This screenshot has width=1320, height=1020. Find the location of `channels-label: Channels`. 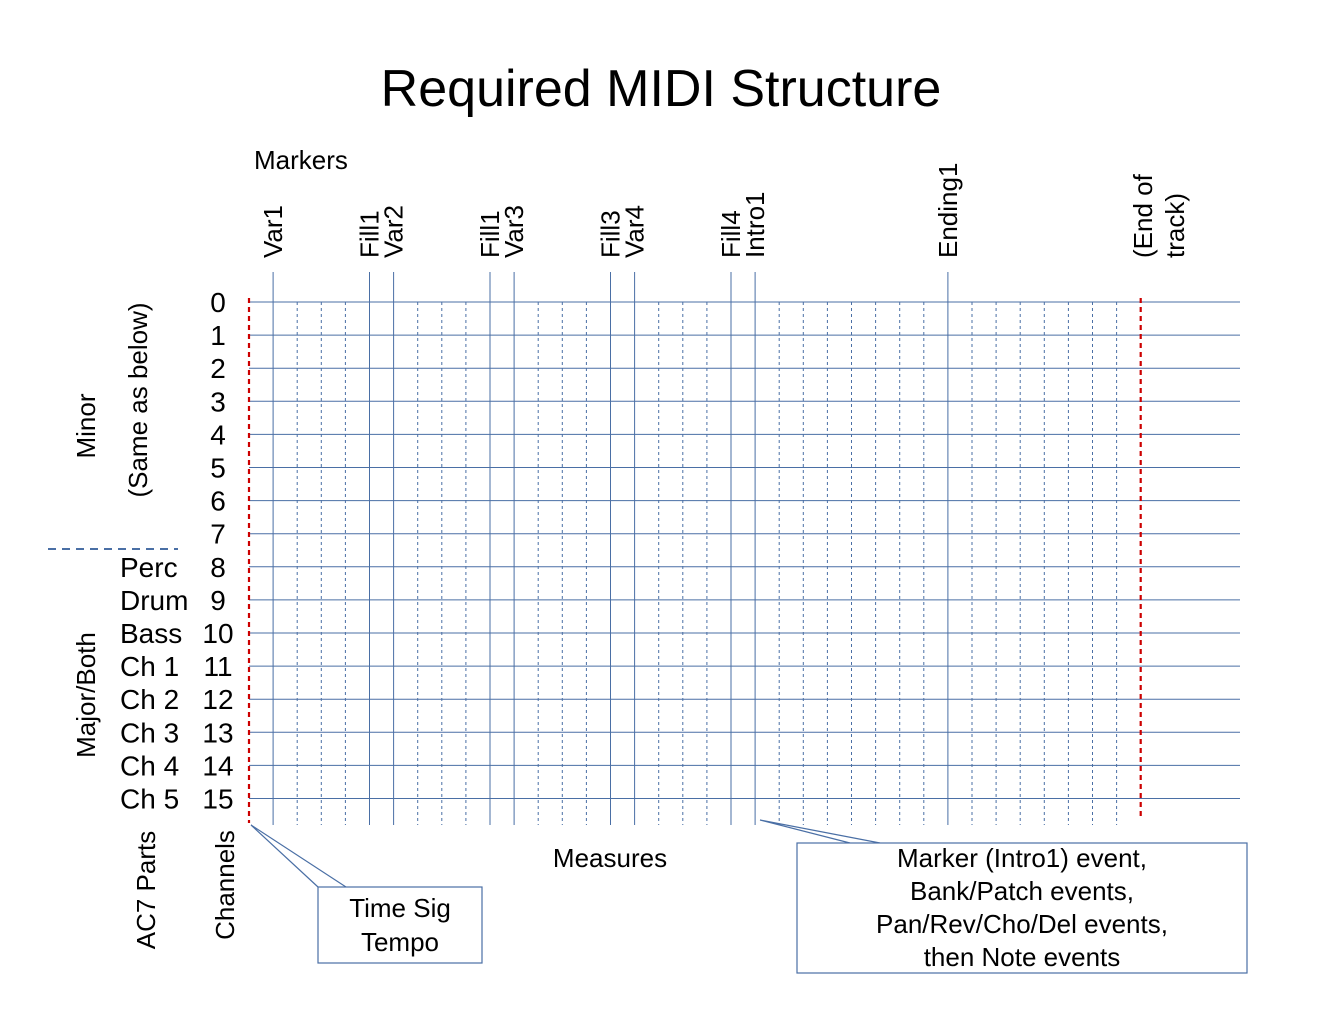

channels-label: Channels is located at coordinates (225, 885).